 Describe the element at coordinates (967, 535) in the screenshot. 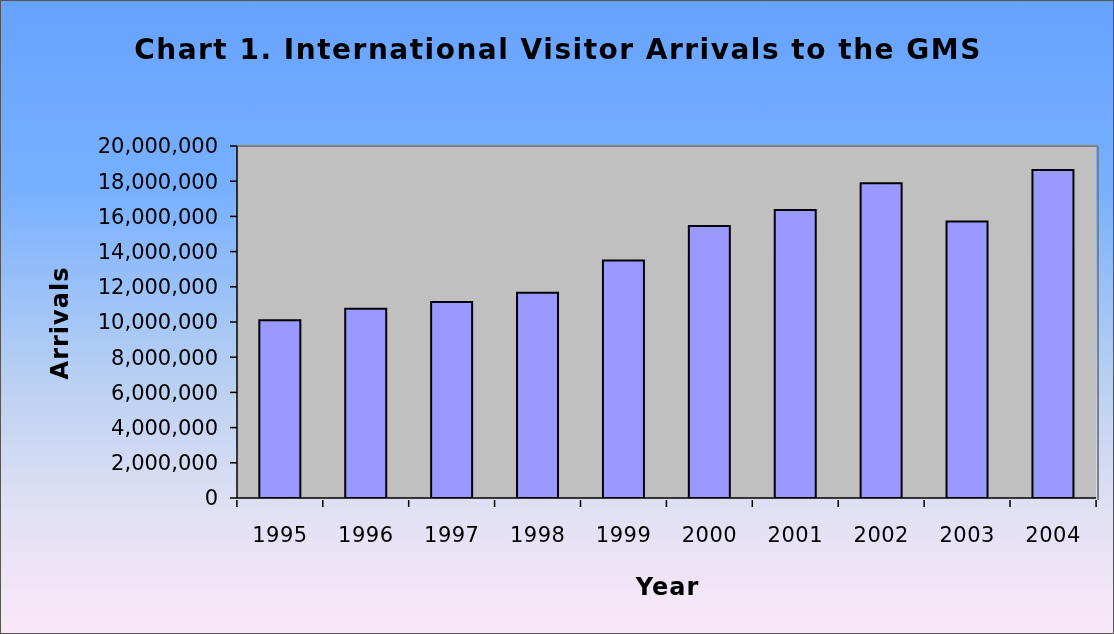

I see `x-tick-label: 2003` at that location.